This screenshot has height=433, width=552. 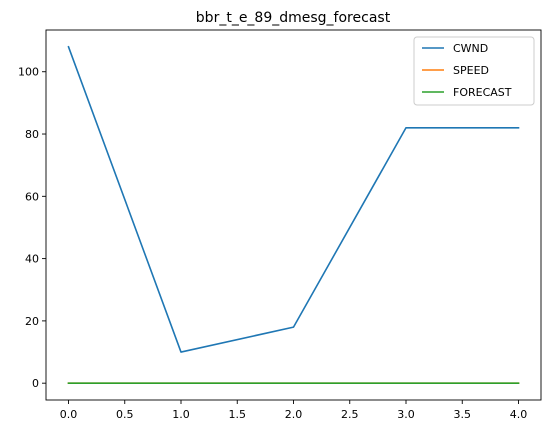 What do you see at coordinates (238, 414) in the screenshot?
I see `x-tick-label: 1.5` at bounding box center [238, 414].